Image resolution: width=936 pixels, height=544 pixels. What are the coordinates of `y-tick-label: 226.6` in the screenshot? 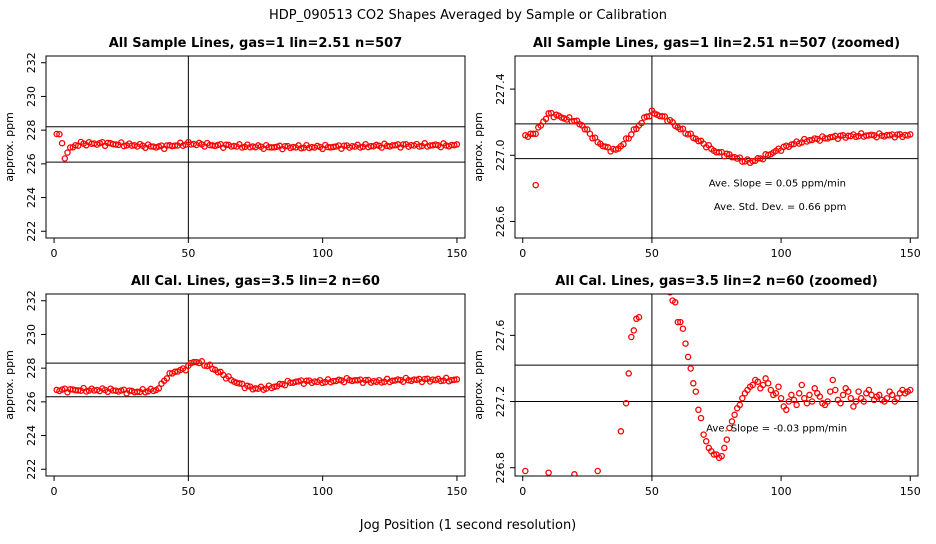 It's located at (500, 222).